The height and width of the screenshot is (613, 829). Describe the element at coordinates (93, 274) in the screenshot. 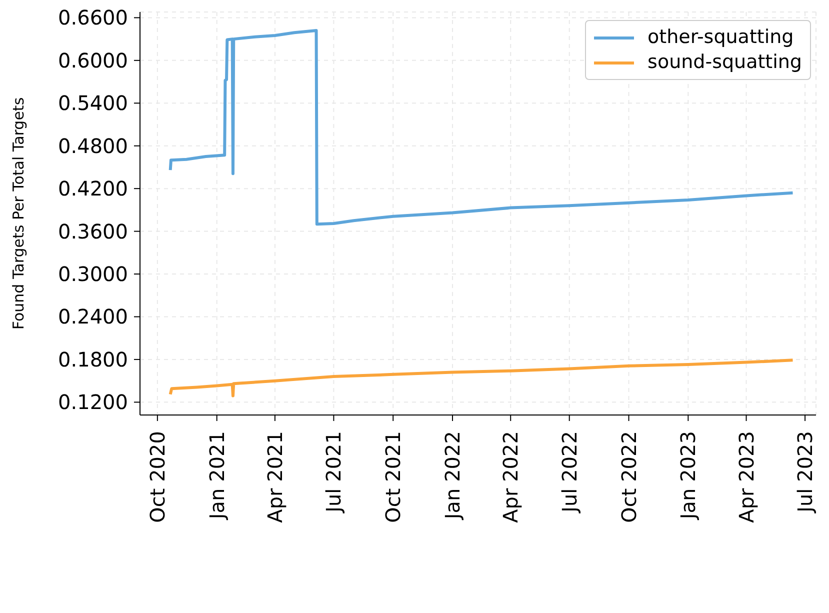

I see `y-tick-label: 0.3000` at that location.